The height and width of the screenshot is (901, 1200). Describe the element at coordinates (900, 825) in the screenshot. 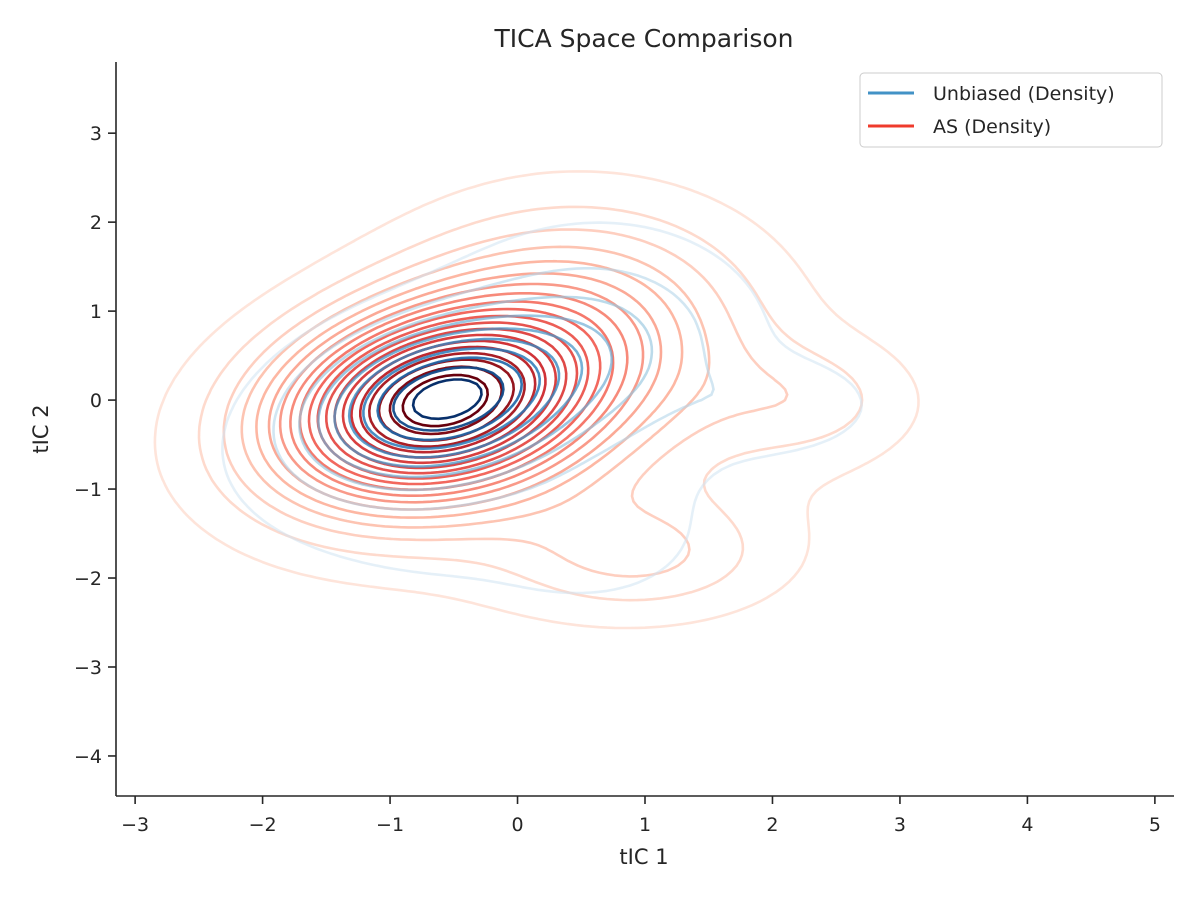

I see `x-tick-label: 3` at that location.